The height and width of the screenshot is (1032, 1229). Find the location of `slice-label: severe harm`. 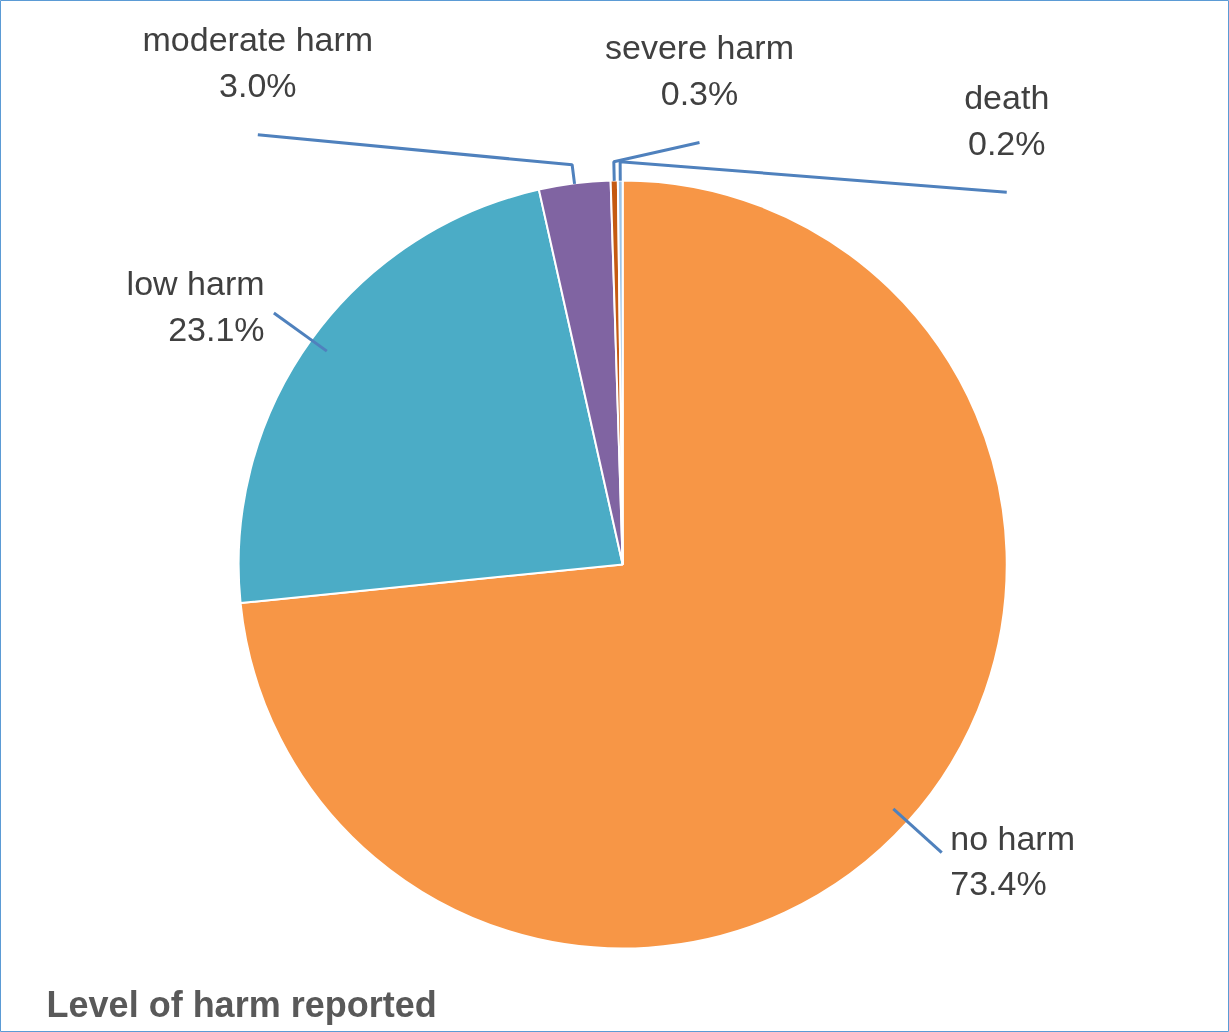

slice-label: severe harm is located at coordinates (699, 47).